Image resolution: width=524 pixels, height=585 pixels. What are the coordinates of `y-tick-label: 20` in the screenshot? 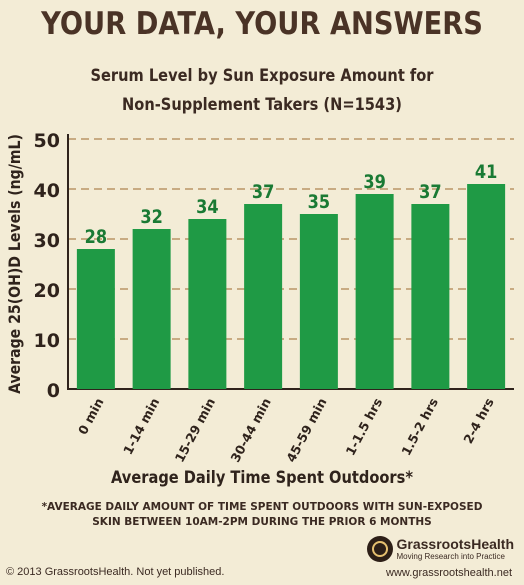 It's located at (47, 291).